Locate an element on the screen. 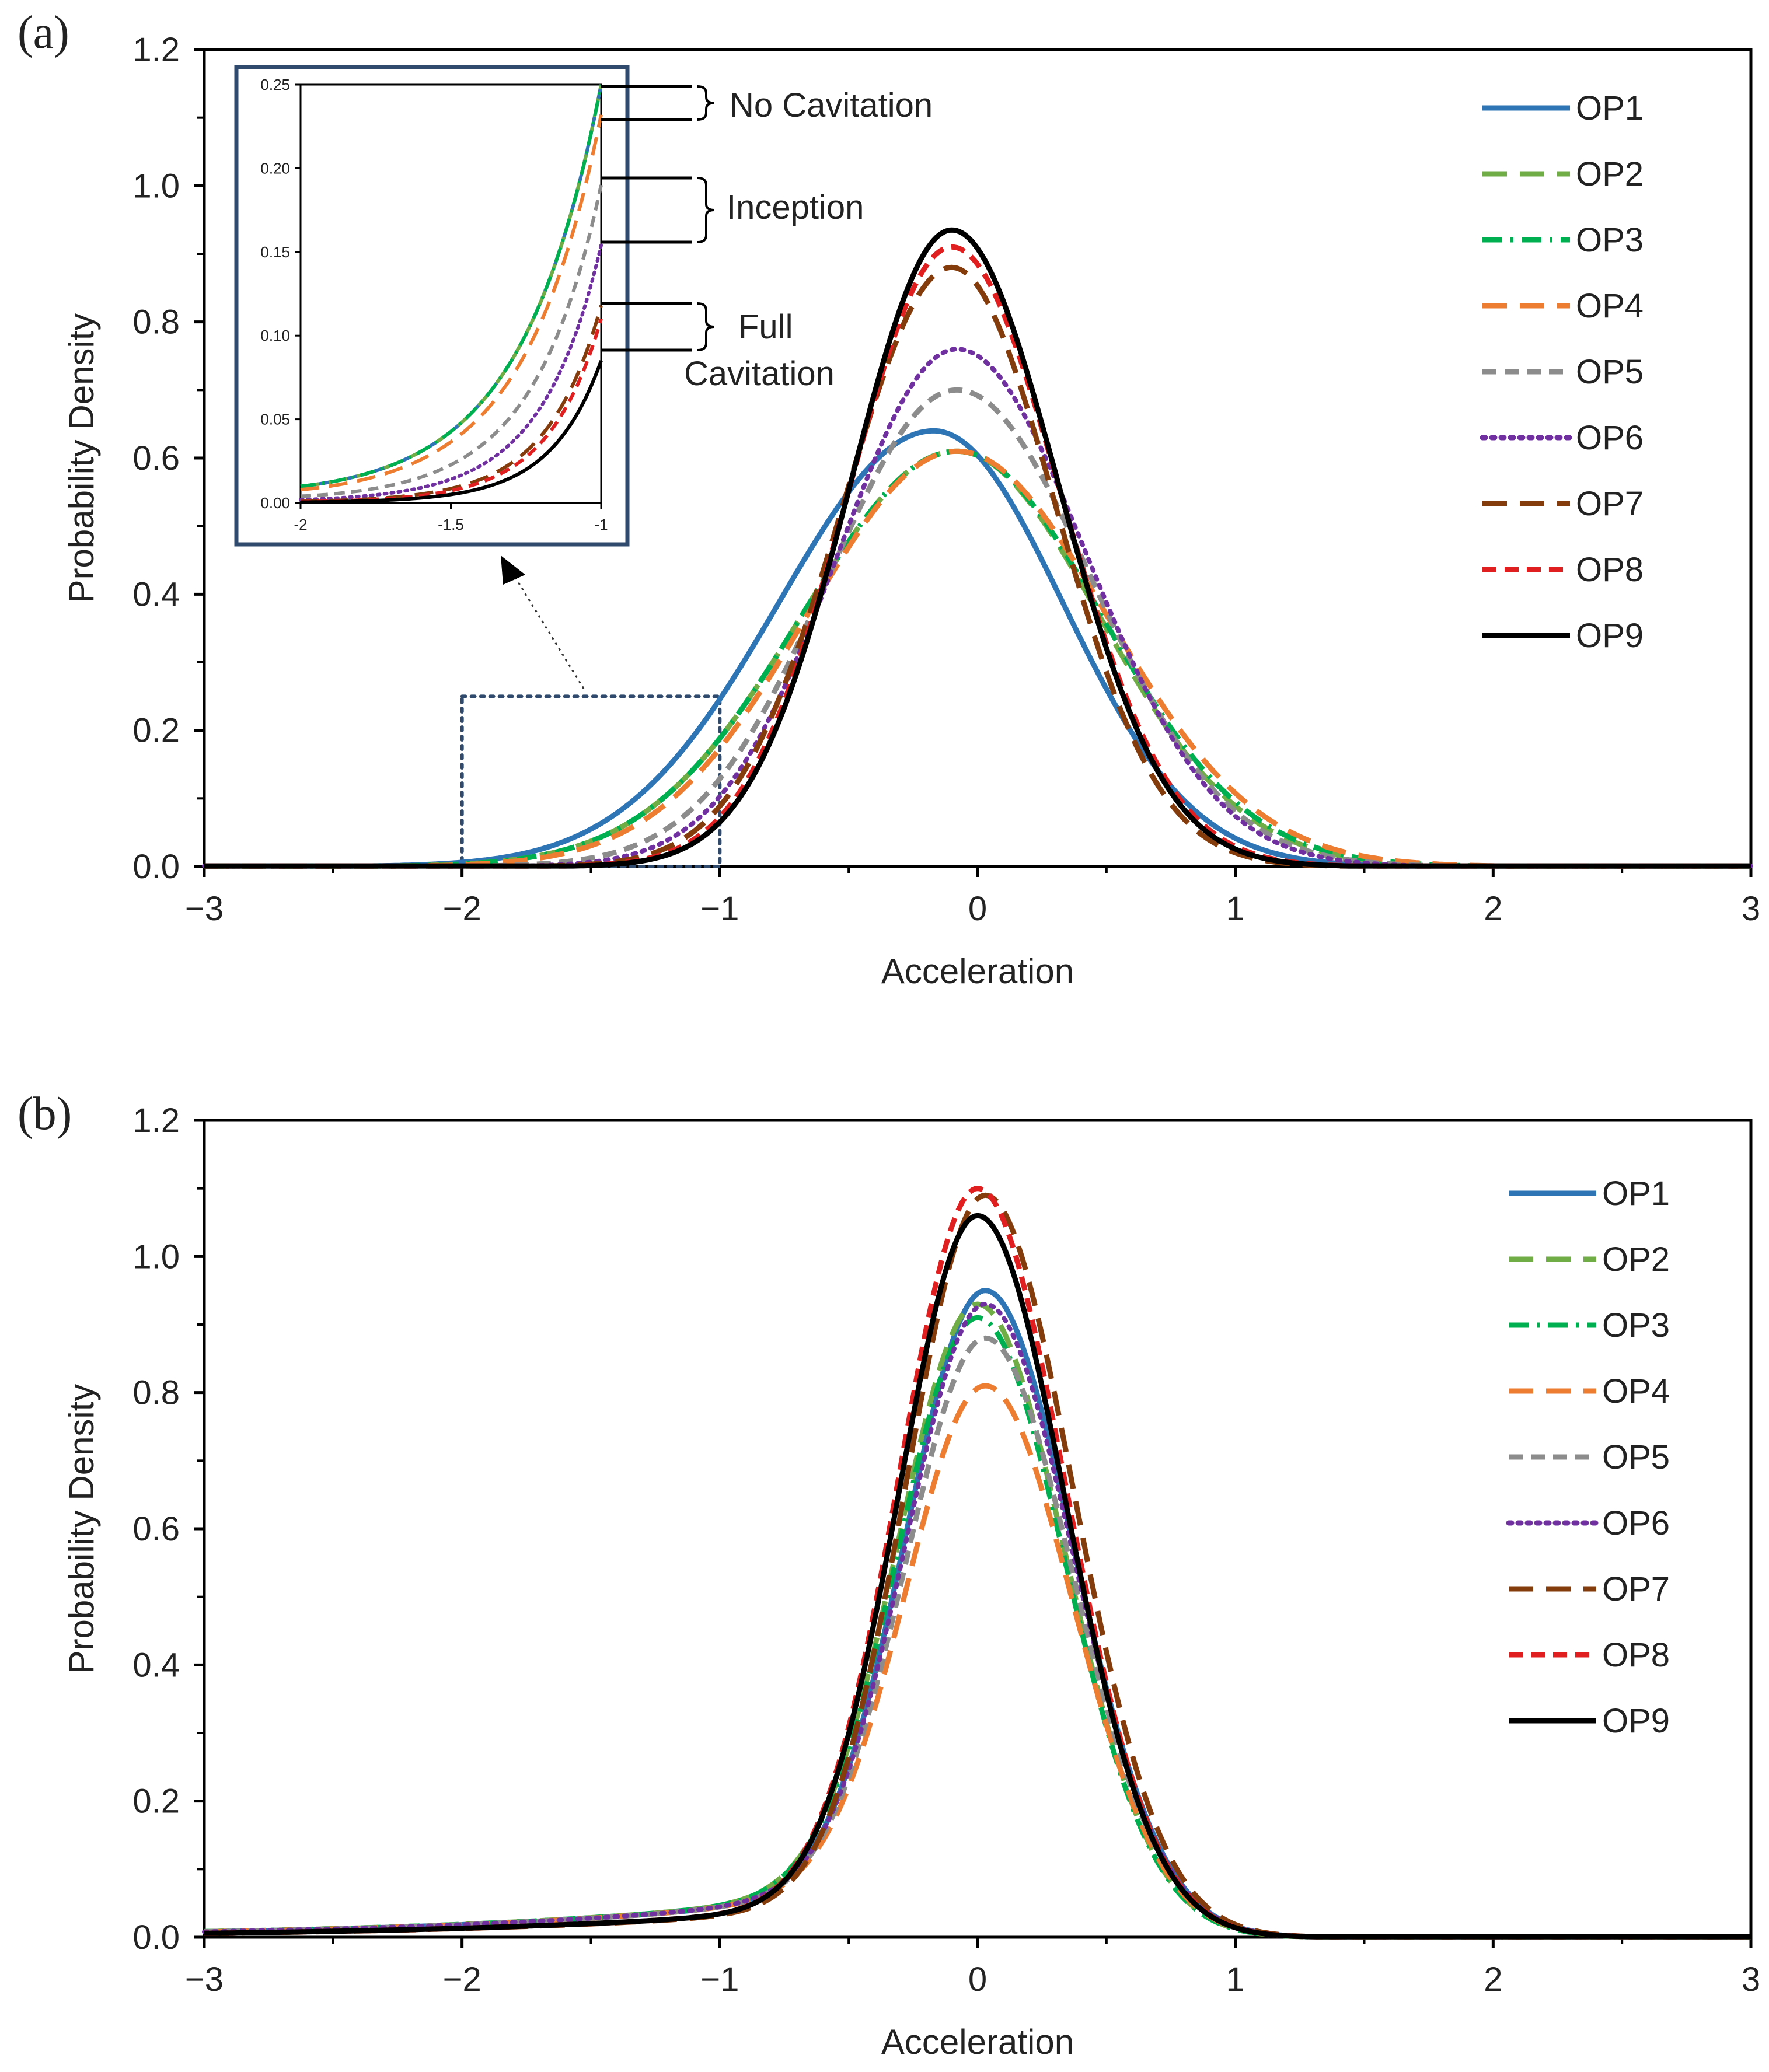 The height and width of the screenshot is (2072, 1769). panel-a-legend-label-op1: OP1 is located at coordinates (1610, 108).